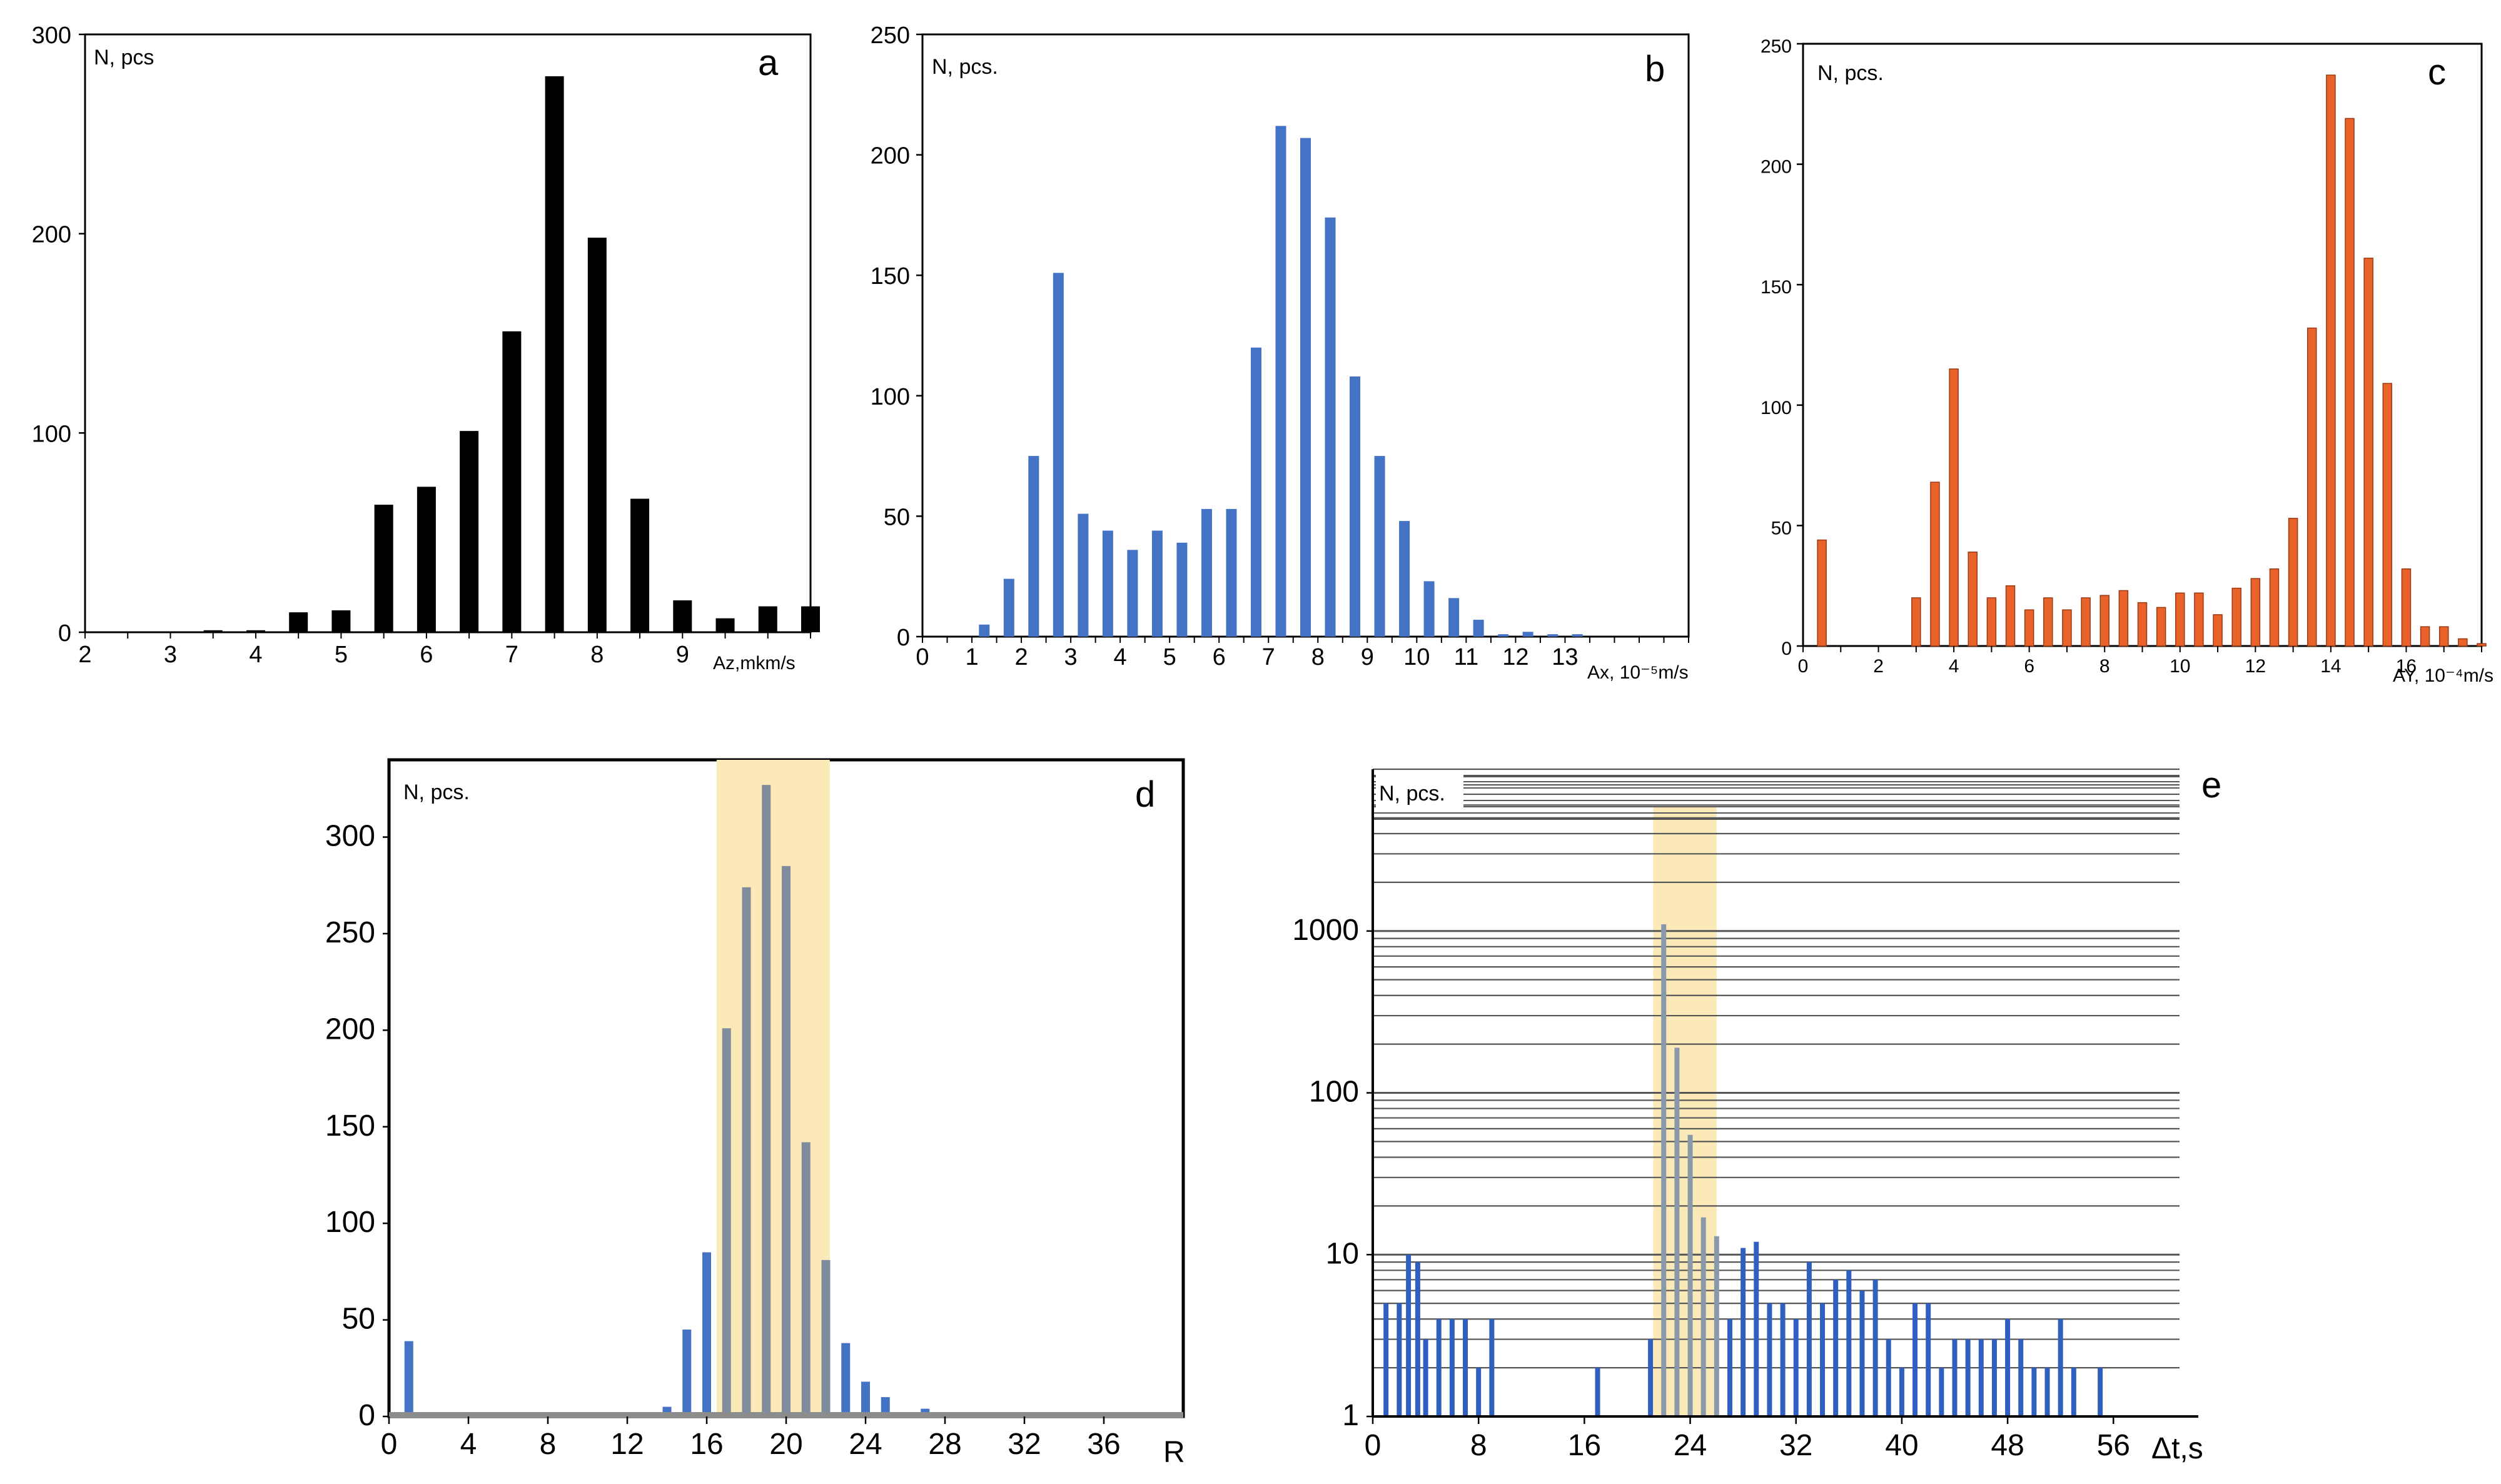  Describe the element at coordinates (1786, 649) in the screenshot. I see `panel-c-y-tick-label: 0` at that location.